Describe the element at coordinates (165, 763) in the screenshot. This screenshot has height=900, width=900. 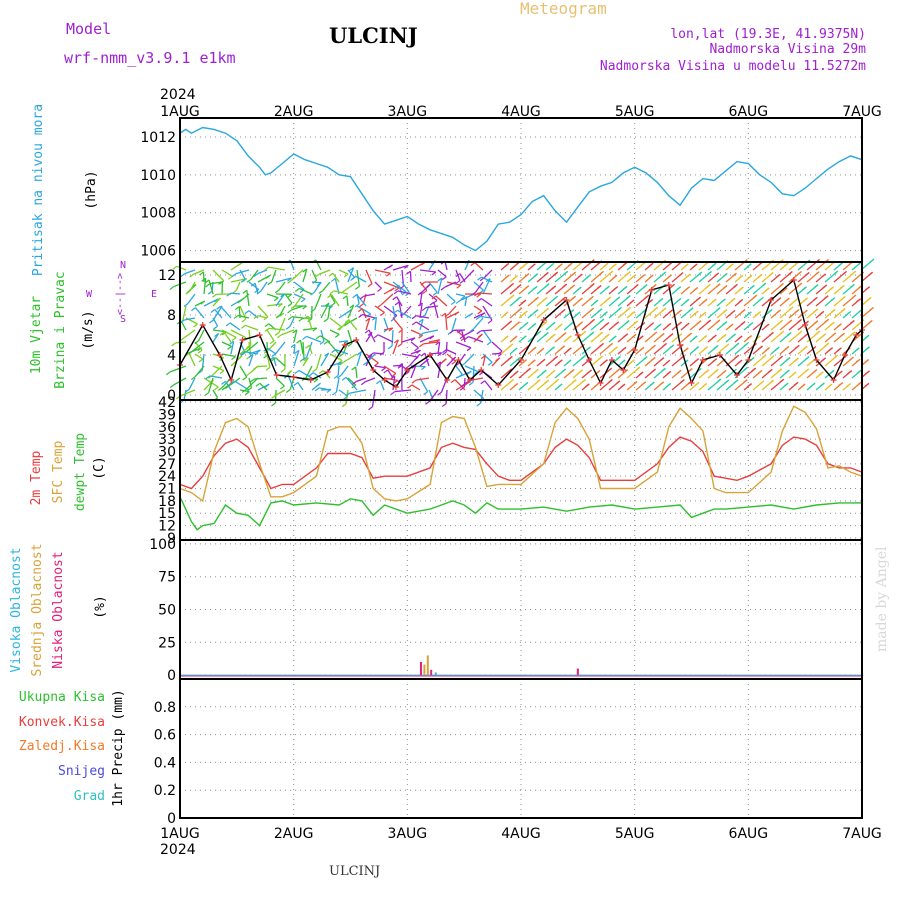
I see `y-tick-label: 0.4` at that location.